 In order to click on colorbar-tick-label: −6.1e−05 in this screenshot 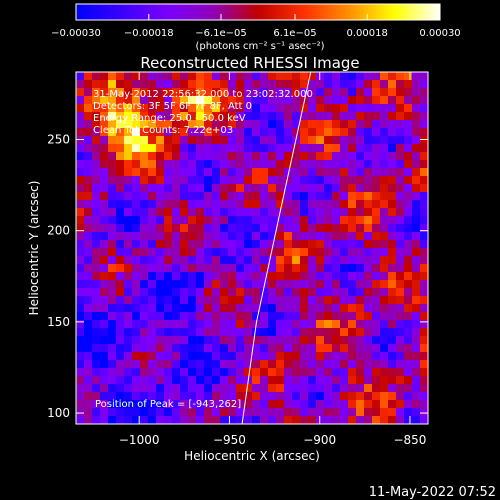, I will do `click(221, 33)`.